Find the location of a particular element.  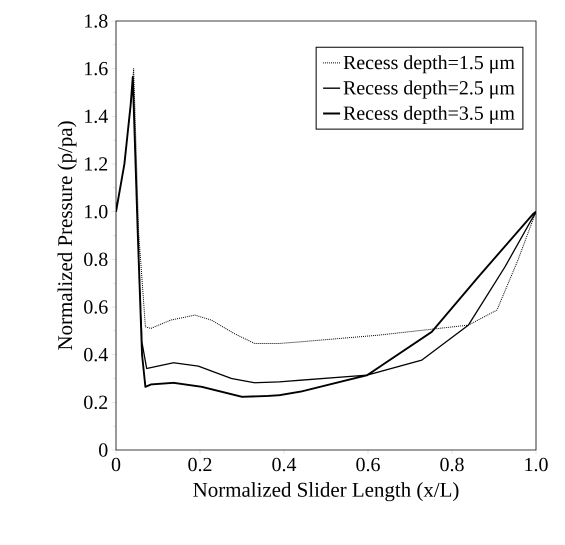

x-tick-label: 0 is located at coordinates (116, 465).